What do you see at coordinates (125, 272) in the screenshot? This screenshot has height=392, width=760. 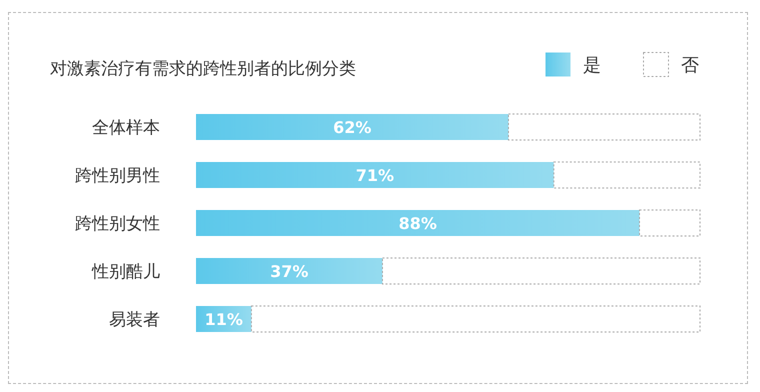 I see `y-tick-label: 性别酷儿` at bounding box center [125, 272].